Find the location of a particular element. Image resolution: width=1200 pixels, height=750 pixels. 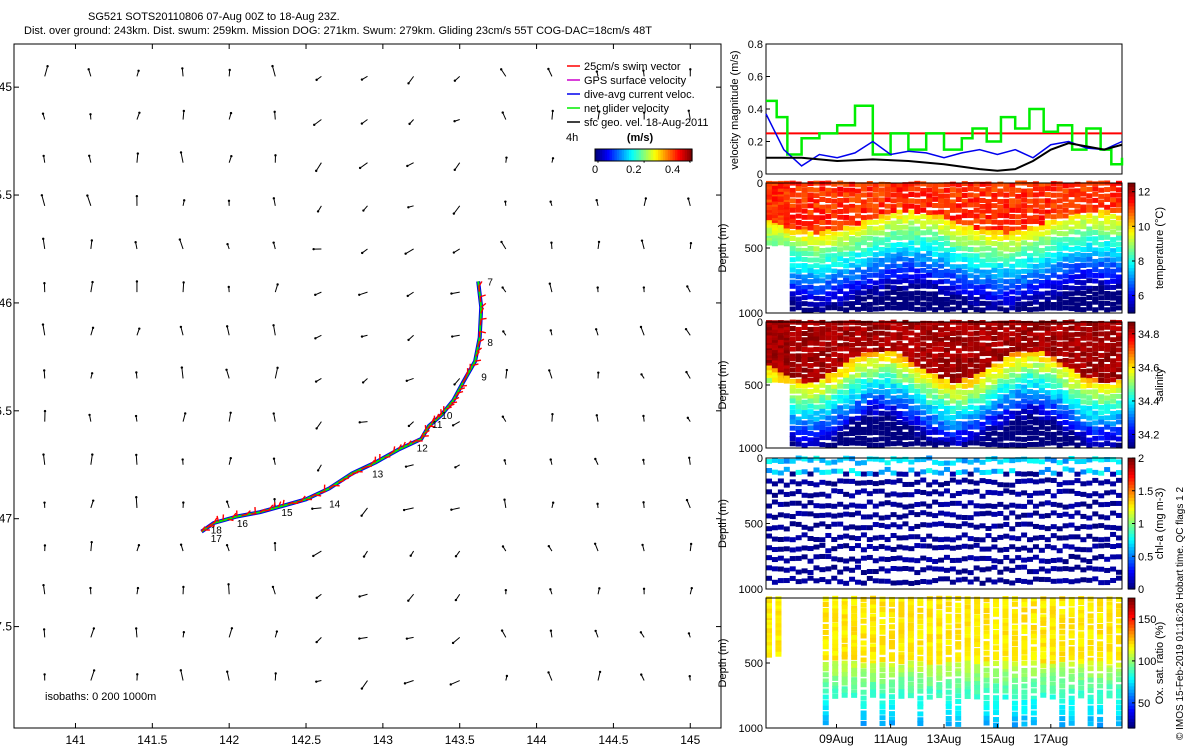

map-ytick-label: -47.5 is located at coordinates (6, 627).